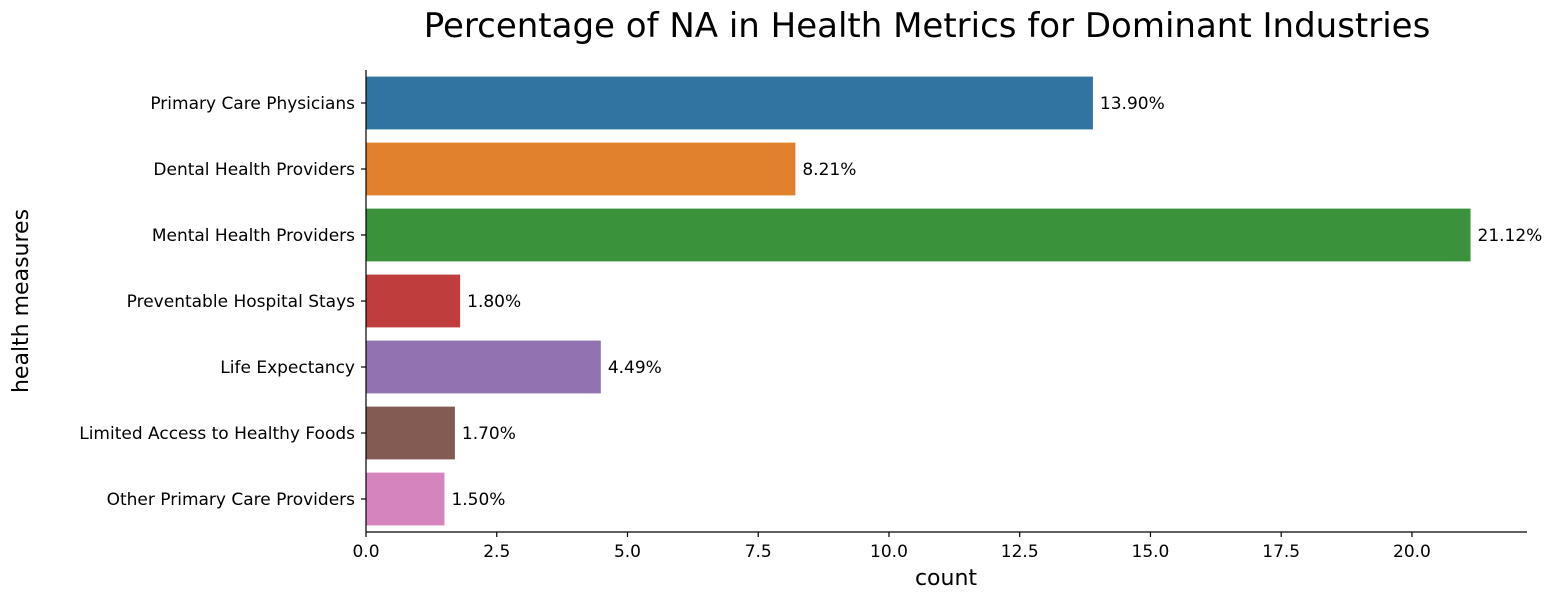 The height and width of the screenshot is (600, 1563). I want to click on data-label: 13.90%, so click(1132, 104).